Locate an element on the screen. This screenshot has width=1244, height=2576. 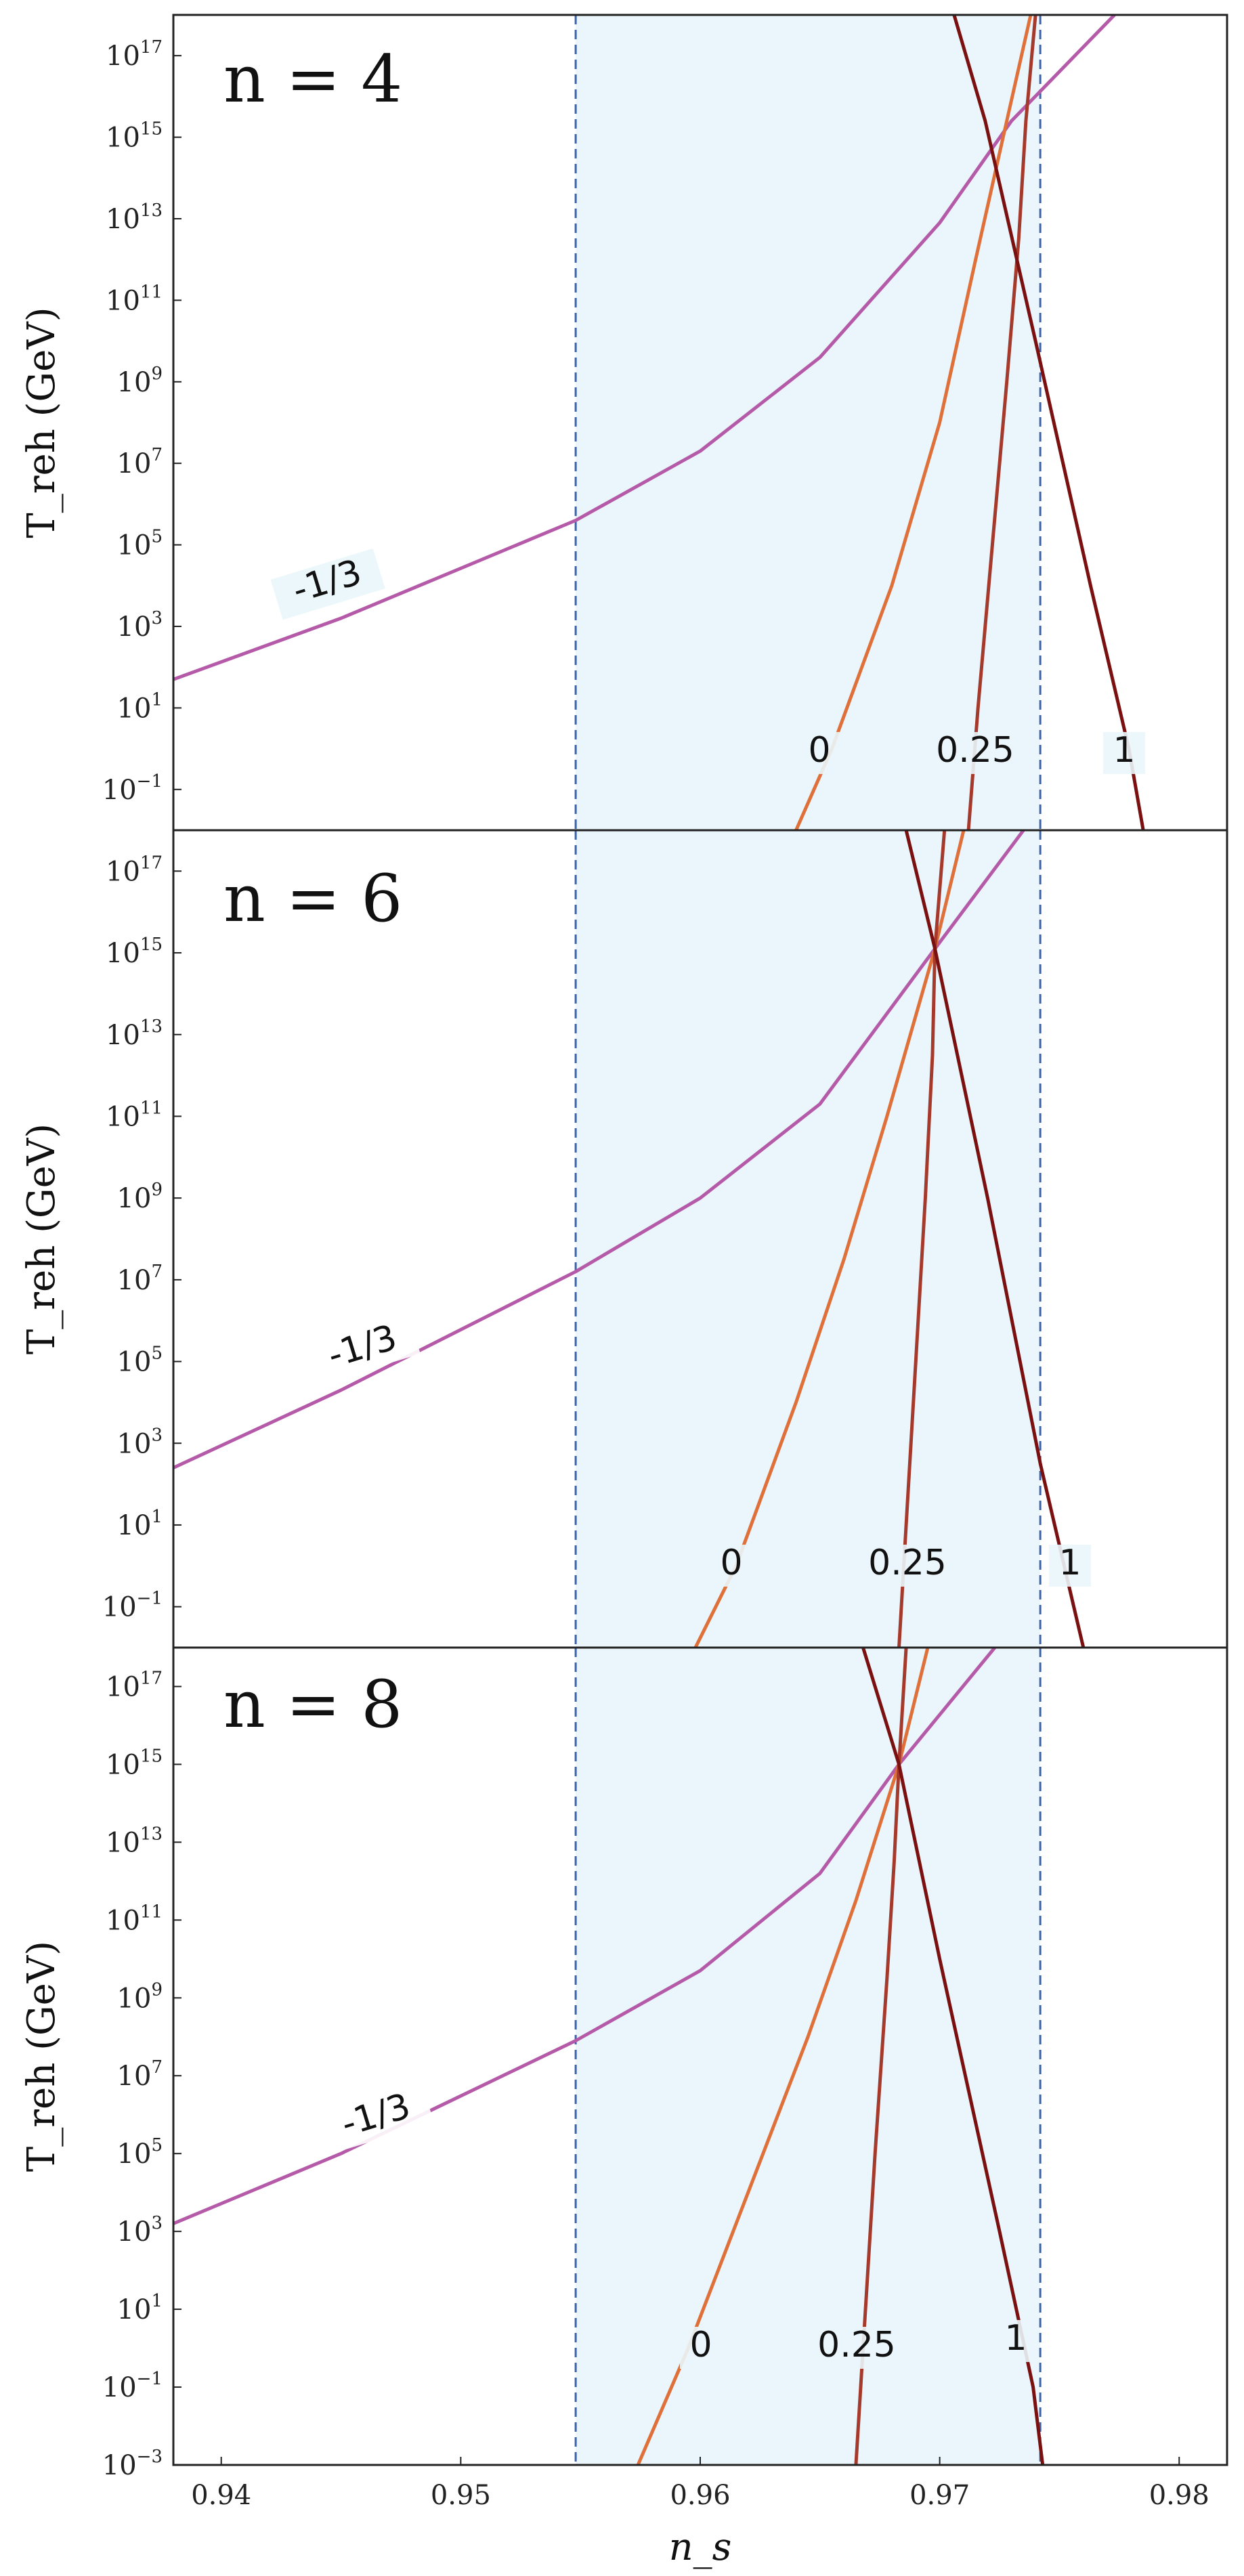
x-tick-label: 0.98 is located at coordinates (1179, 2495).